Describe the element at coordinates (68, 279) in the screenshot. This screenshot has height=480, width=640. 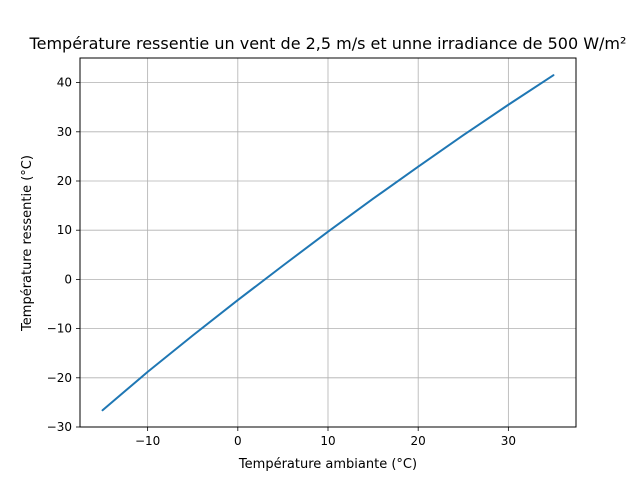
I see `y-tick-label: 0` at that location.